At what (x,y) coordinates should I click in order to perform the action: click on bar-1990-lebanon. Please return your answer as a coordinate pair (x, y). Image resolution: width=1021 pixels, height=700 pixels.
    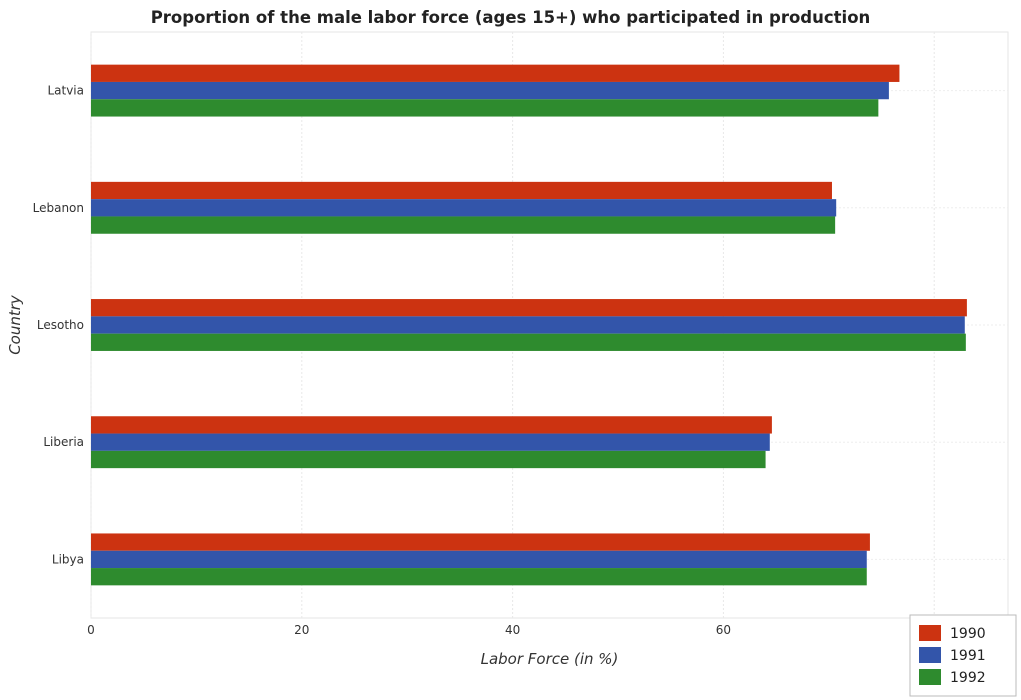
    Looking at the image, I should click on (461, 190).